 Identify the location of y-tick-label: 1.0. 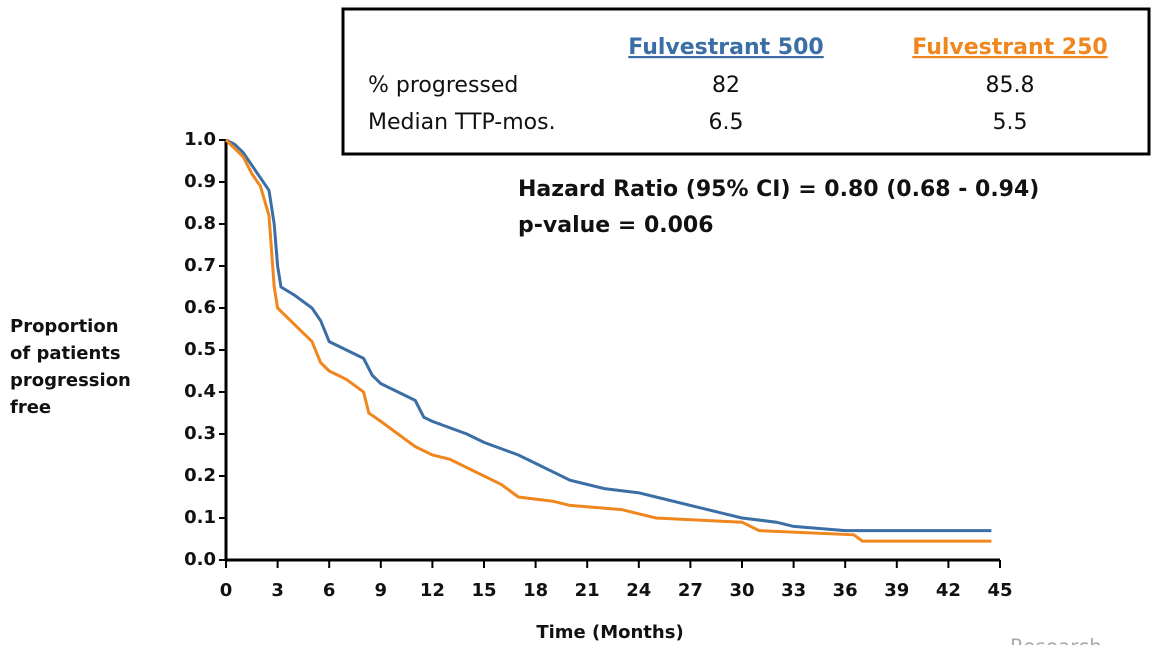
(200, 139).